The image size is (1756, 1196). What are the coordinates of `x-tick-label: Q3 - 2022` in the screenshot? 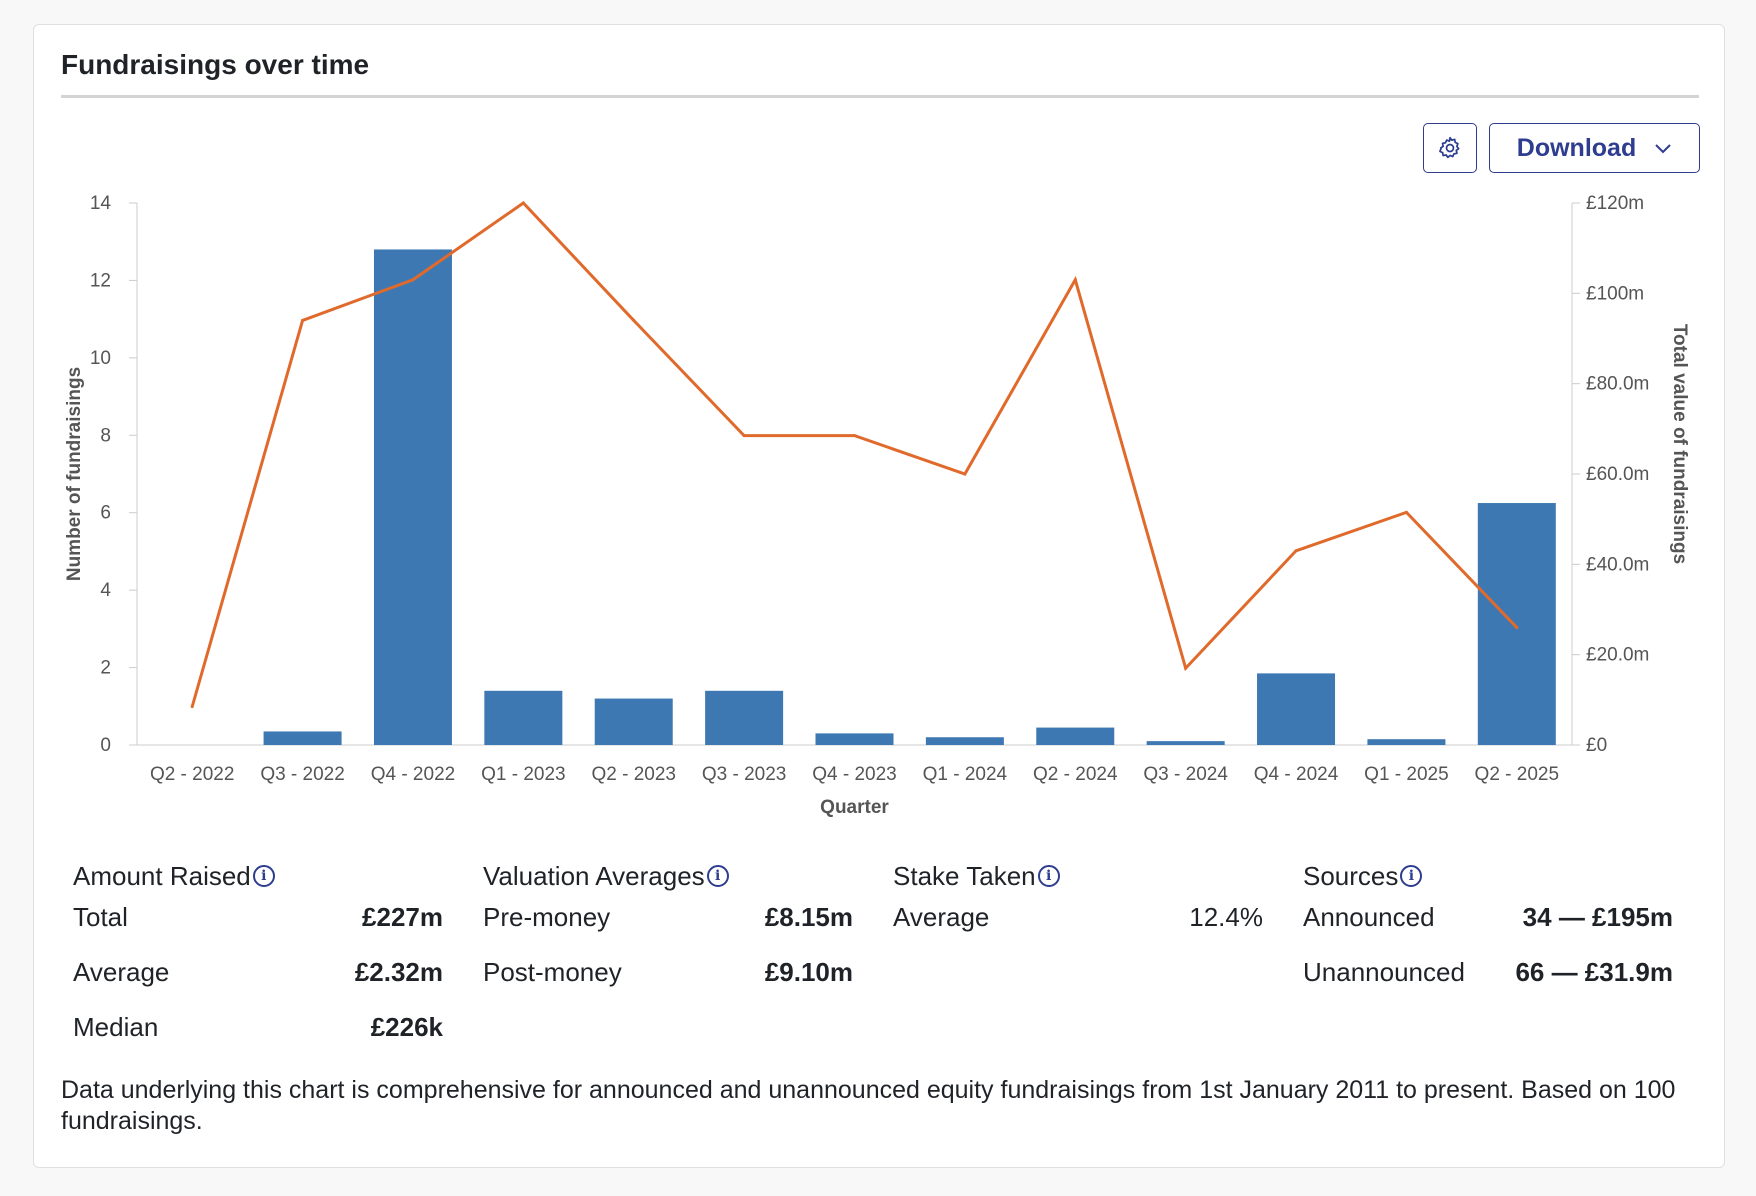 It's located at (302, 774).